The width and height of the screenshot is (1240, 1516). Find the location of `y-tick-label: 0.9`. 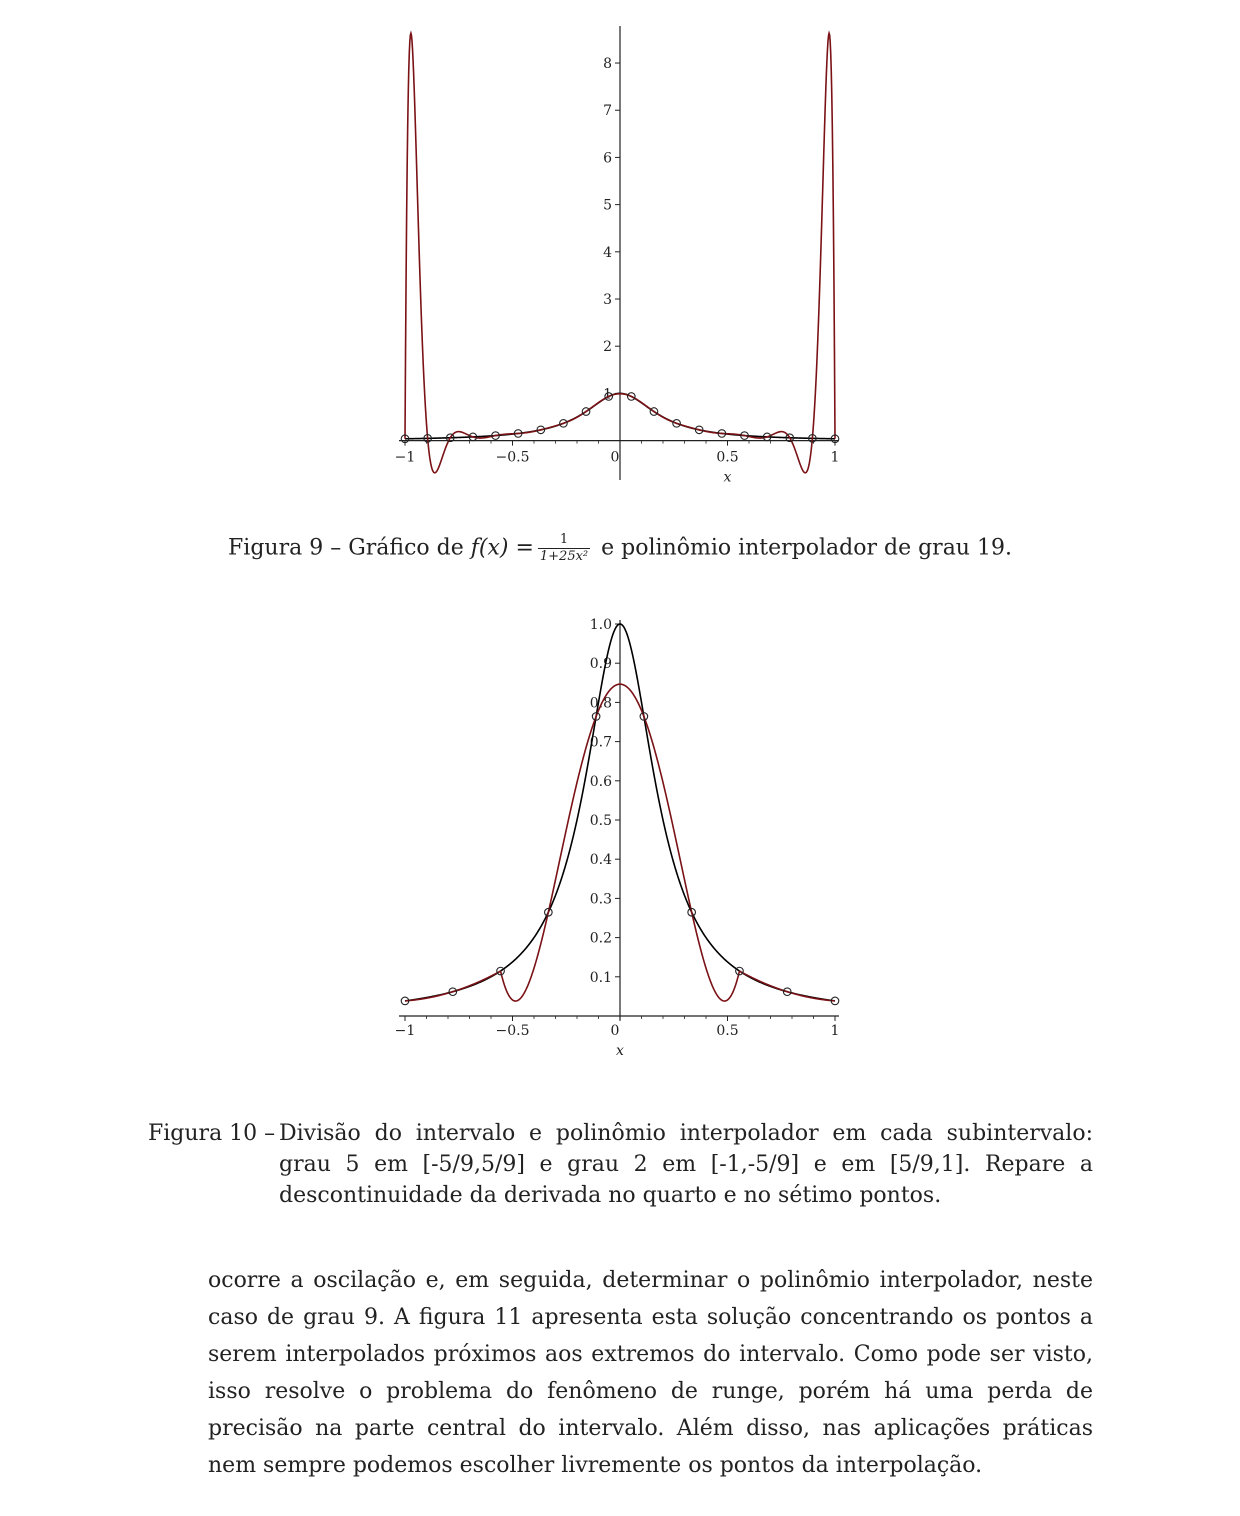

y-tick-label: 0.9 is located at coordinates (601, 664).